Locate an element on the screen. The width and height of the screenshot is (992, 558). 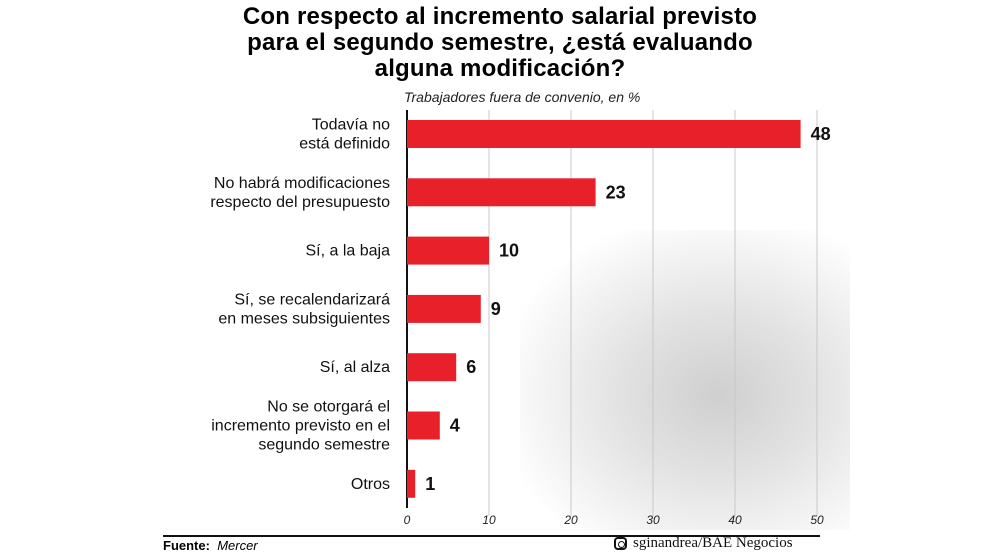
instagram-icon is located at coordinates (620, 543).